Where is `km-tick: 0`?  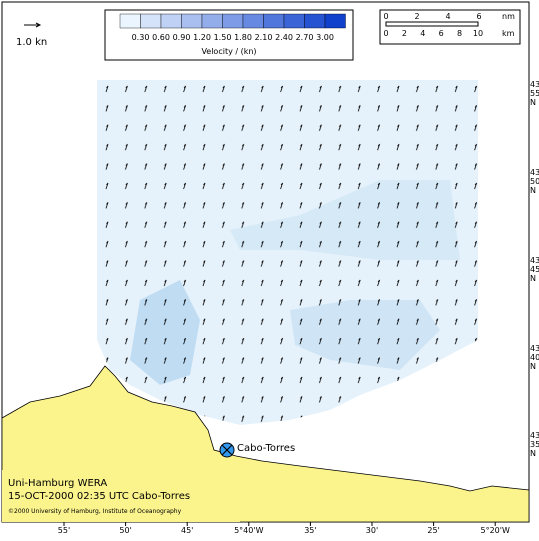
km-tick: 0 is located at coordinates (385, 33).